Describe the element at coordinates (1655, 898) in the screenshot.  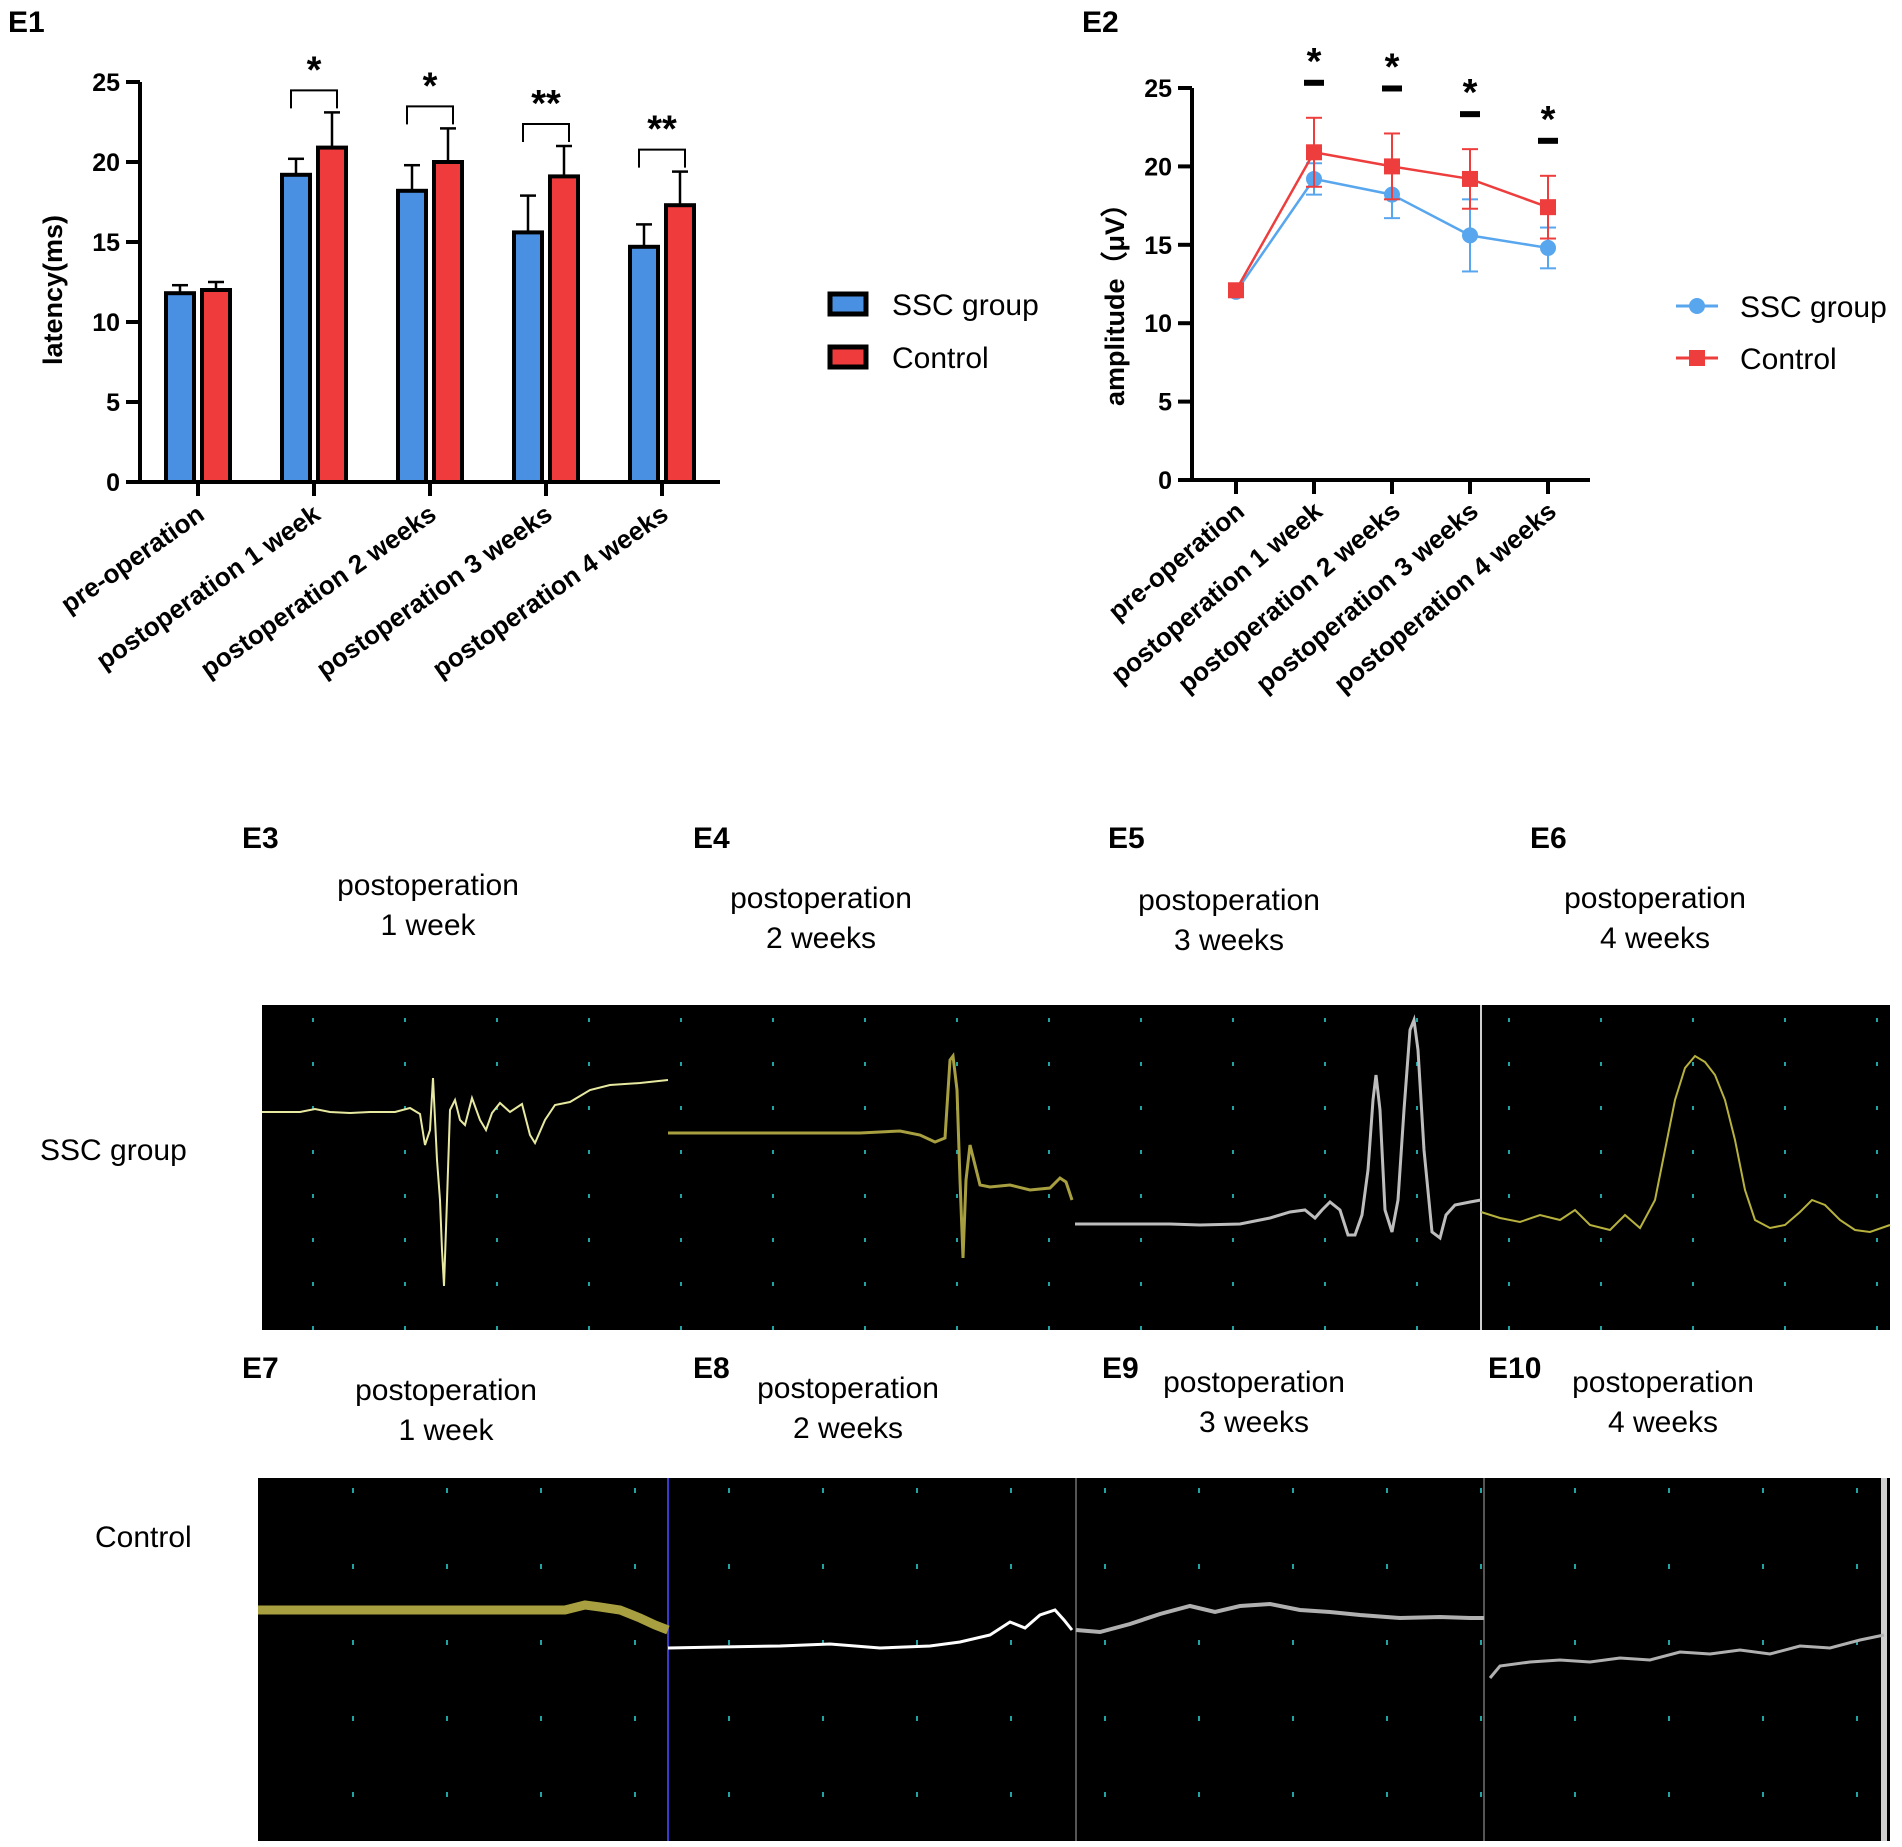
I see `e6-title-line1: postoperation` at that location.